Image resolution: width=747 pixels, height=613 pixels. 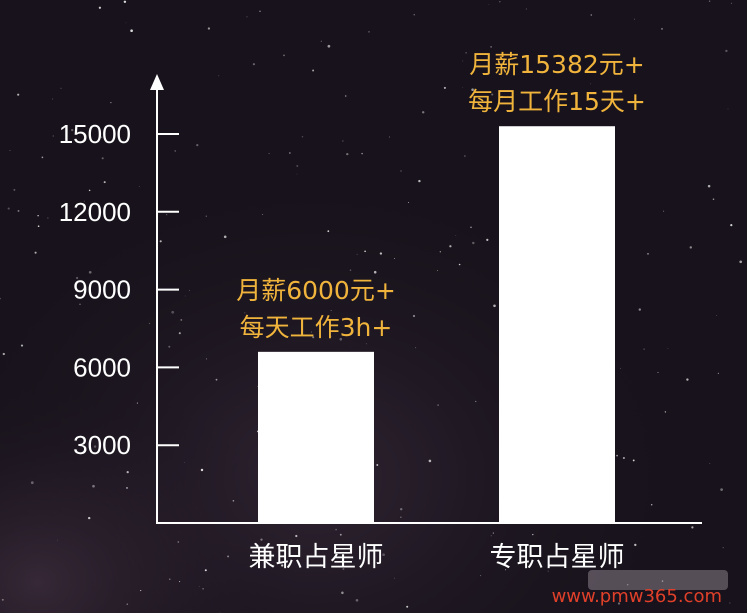 I want to click on watermark: www.pmw365.com, so click(x=640, y=588).